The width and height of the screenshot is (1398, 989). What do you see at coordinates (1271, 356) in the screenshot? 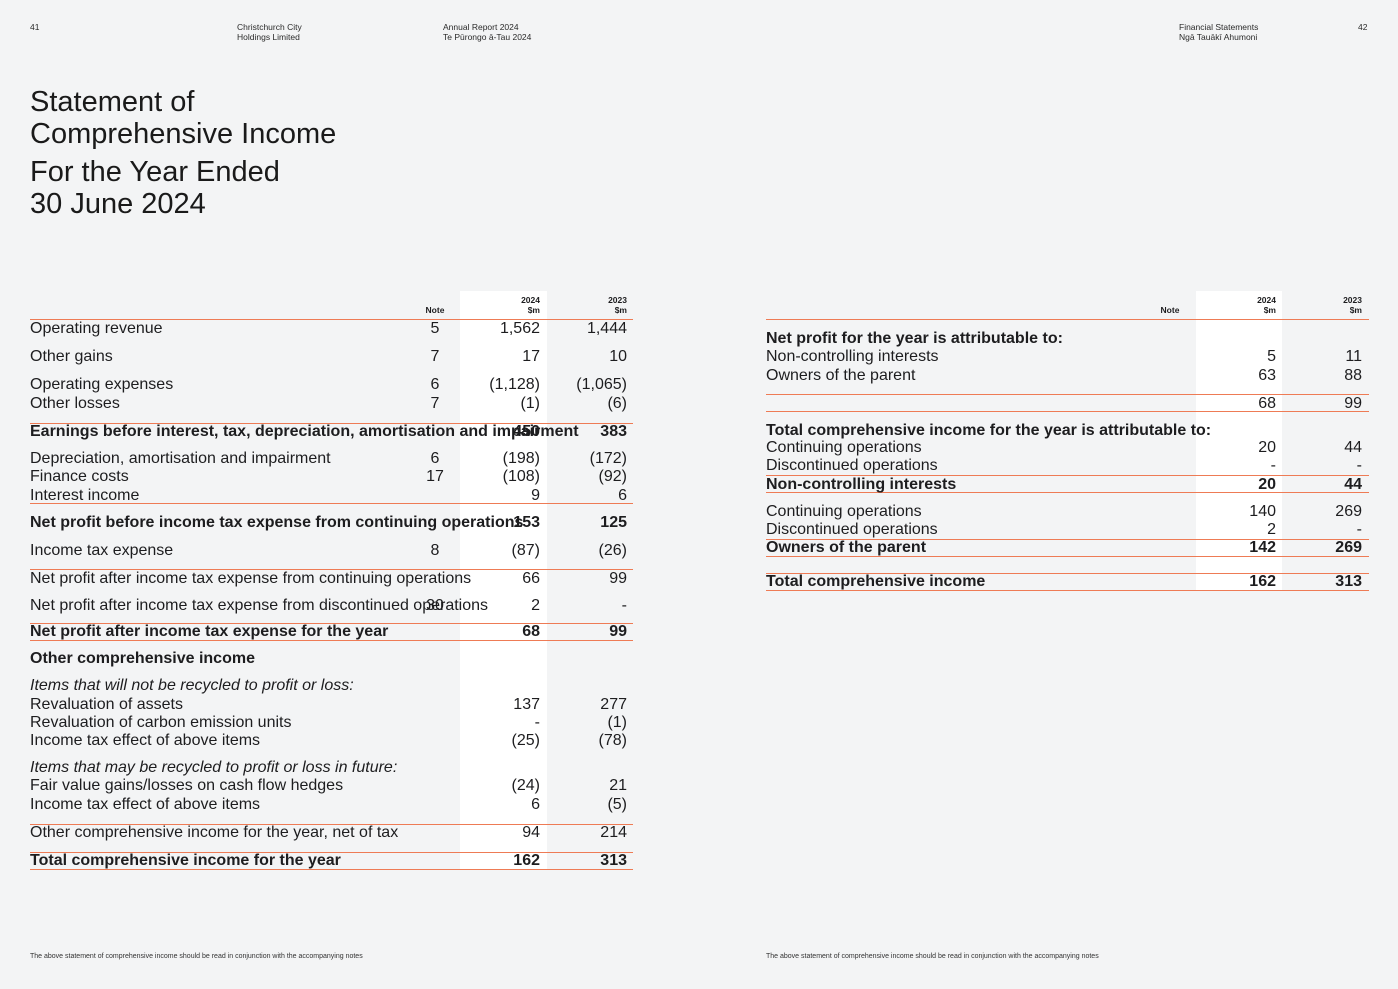
I see `row-value-2024: 5` at bounding box center [1271, 356].